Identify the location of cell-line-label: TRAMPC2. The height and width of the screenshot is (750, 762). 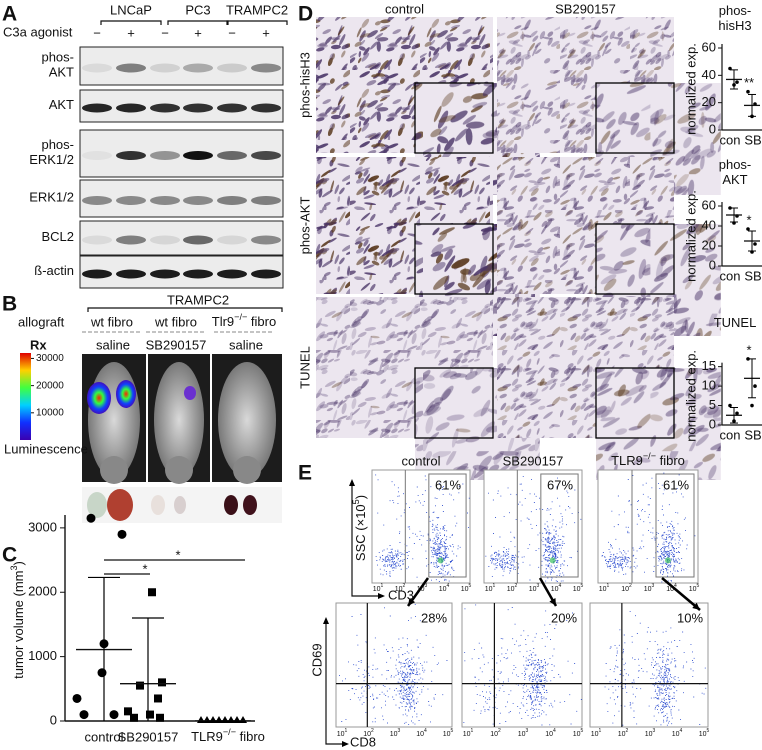
(257, 9).